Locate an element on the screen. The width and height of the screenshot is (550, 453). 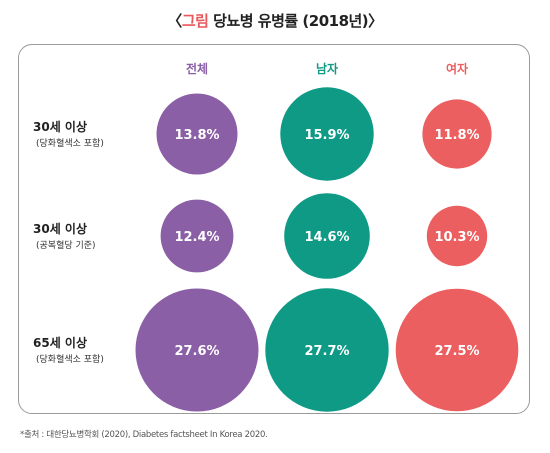
row-label-2: 30세 이상 is located at coordinates (60, 228).